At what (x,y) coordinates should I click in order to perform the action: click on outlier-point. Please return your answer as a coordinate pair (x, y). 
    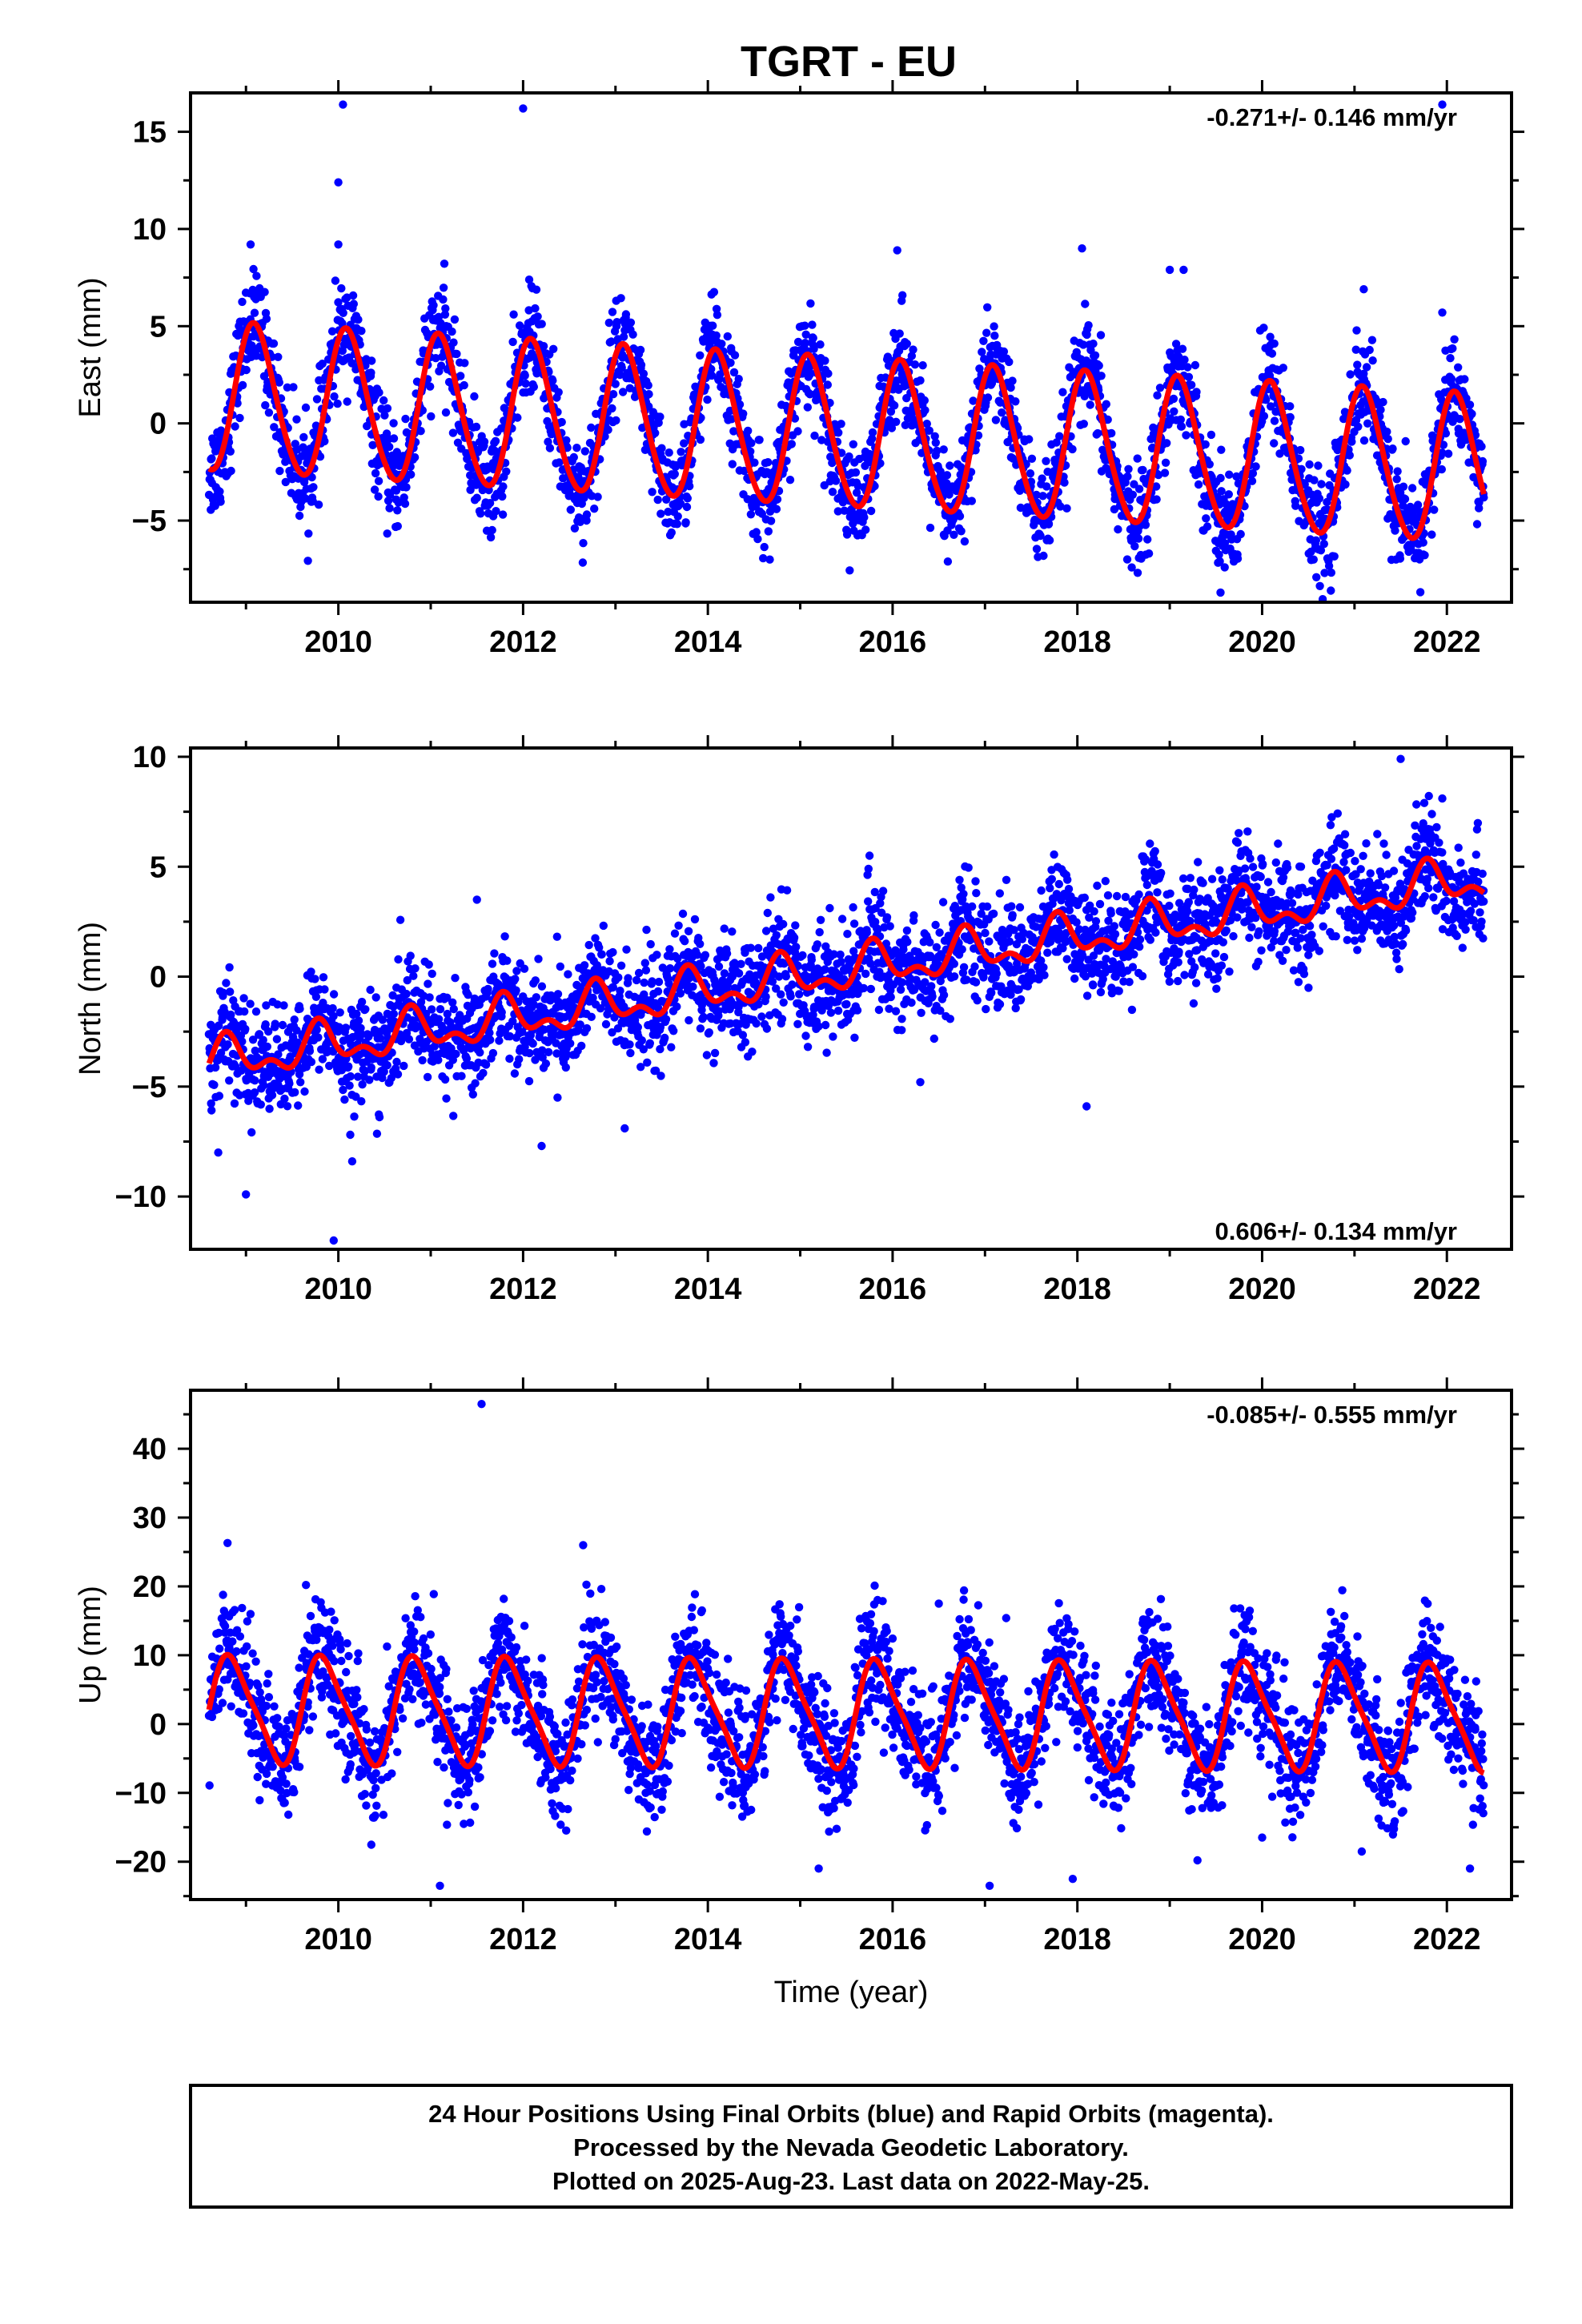
    Looking at the image, I should click on (1220, 592).